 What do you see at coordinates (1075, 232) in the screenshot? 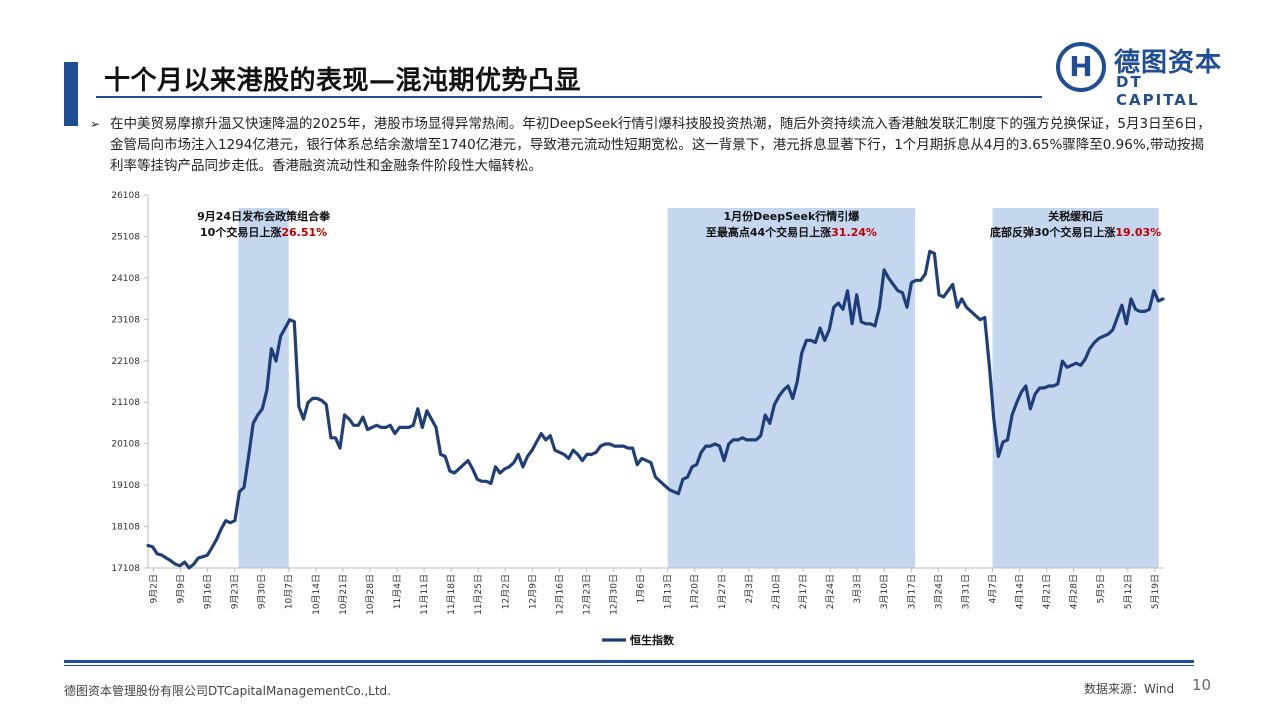
I see `annotation-line2: 底部反弹30个交易日上涨19.03%` at bounding box center [1075, 232].